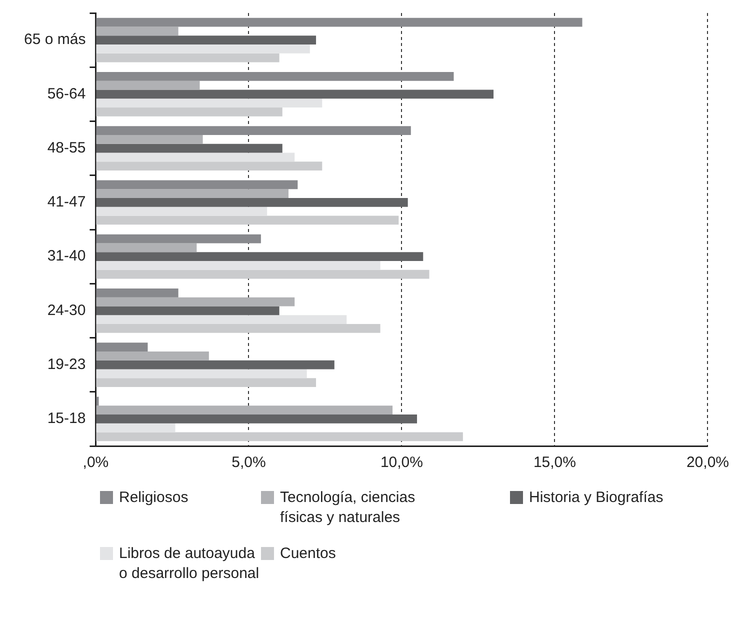 The height and width of the screenshot is (629, 737). What do you see at coordinates (66, 256) in the screenshot?
I see `y-tick-label: 31-40` at bounding box center [66, 256].